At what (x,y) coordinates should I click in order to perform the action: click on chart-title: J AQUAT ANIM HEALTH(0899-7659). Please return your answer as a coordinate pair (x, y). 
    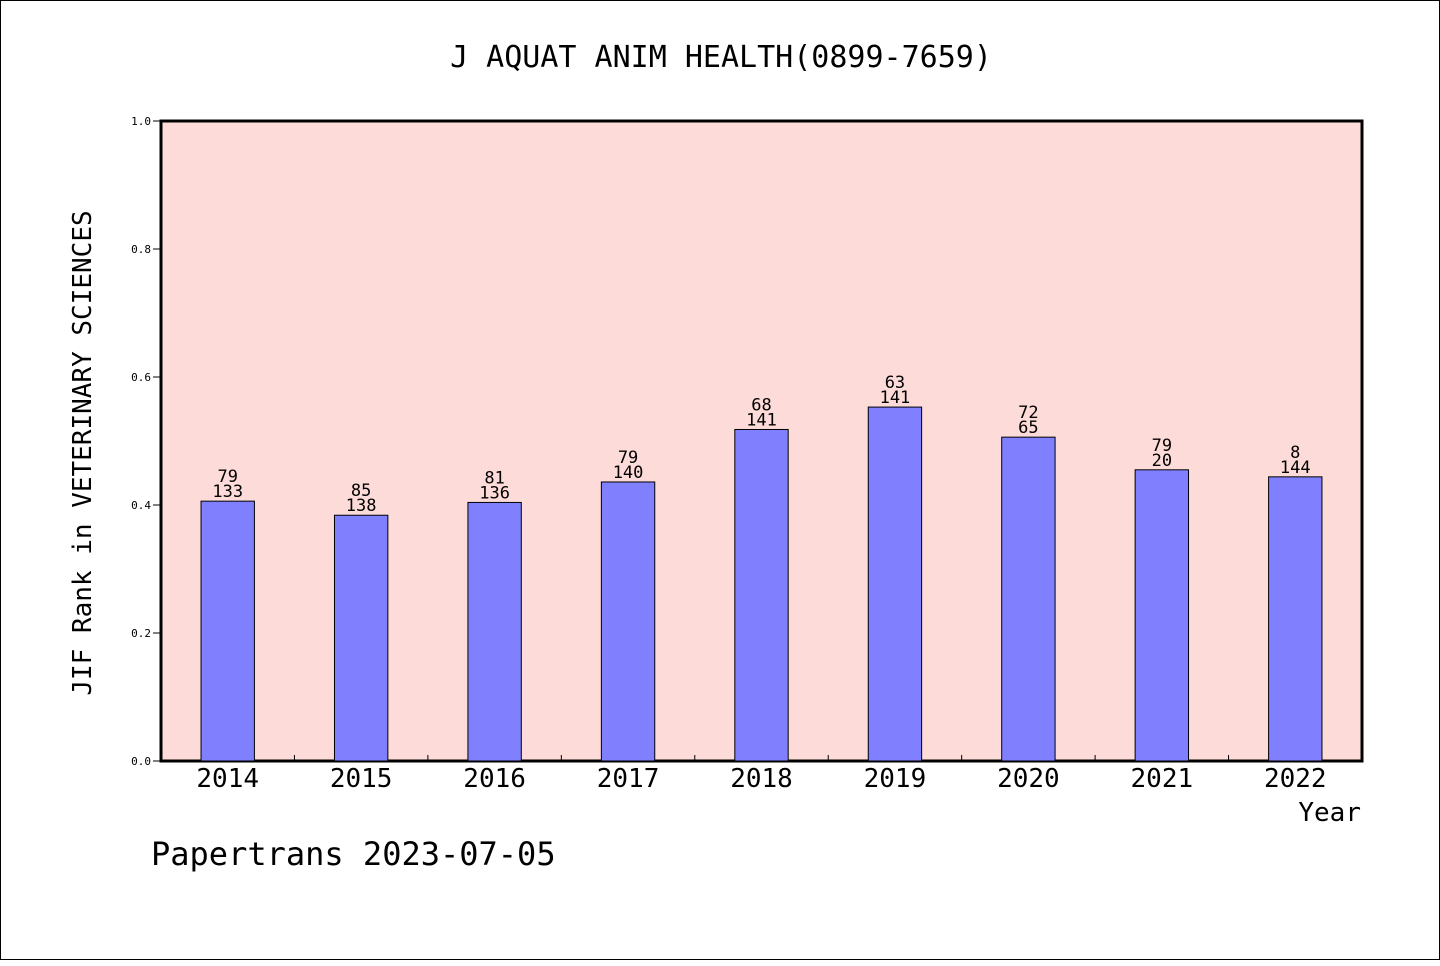
    Looking at the image, I should click on (721, 57).